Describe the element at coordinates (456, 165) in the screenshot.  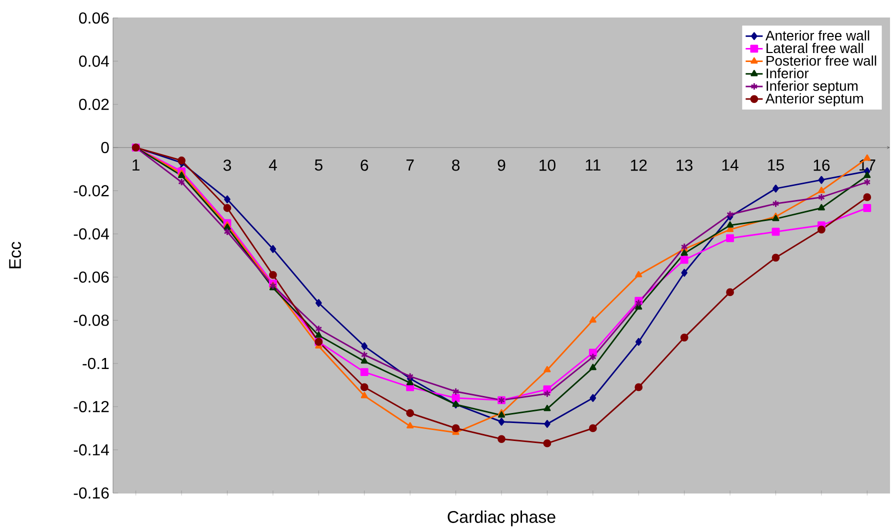
I see `x-tick-label: 8` at that location.